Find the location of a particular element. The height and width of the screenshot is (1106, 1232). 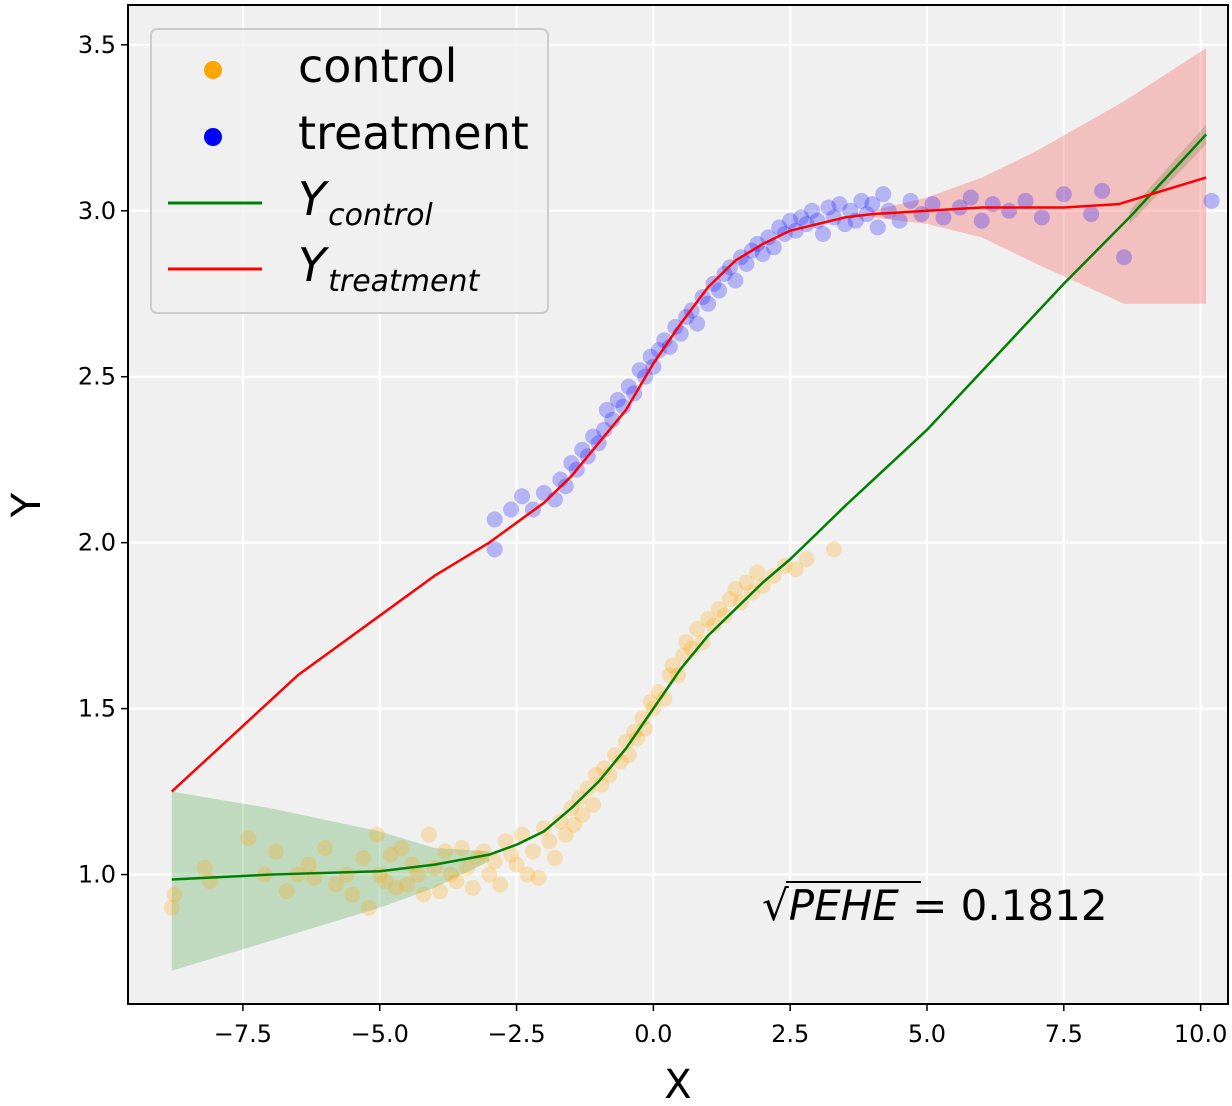

band-treatment-uncertainty is located at coordinates (1039, 176).